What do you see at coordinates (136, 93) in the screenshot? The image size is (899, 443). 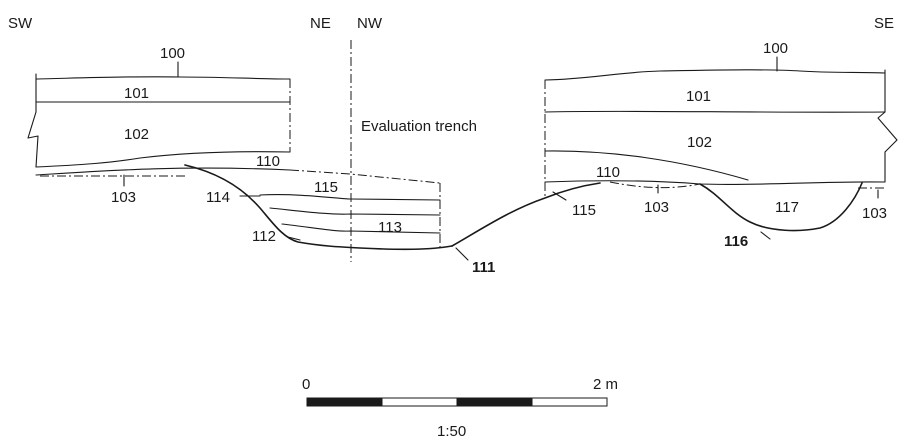 I see `layer-101-left: 101` at bounding box center [136, 93].